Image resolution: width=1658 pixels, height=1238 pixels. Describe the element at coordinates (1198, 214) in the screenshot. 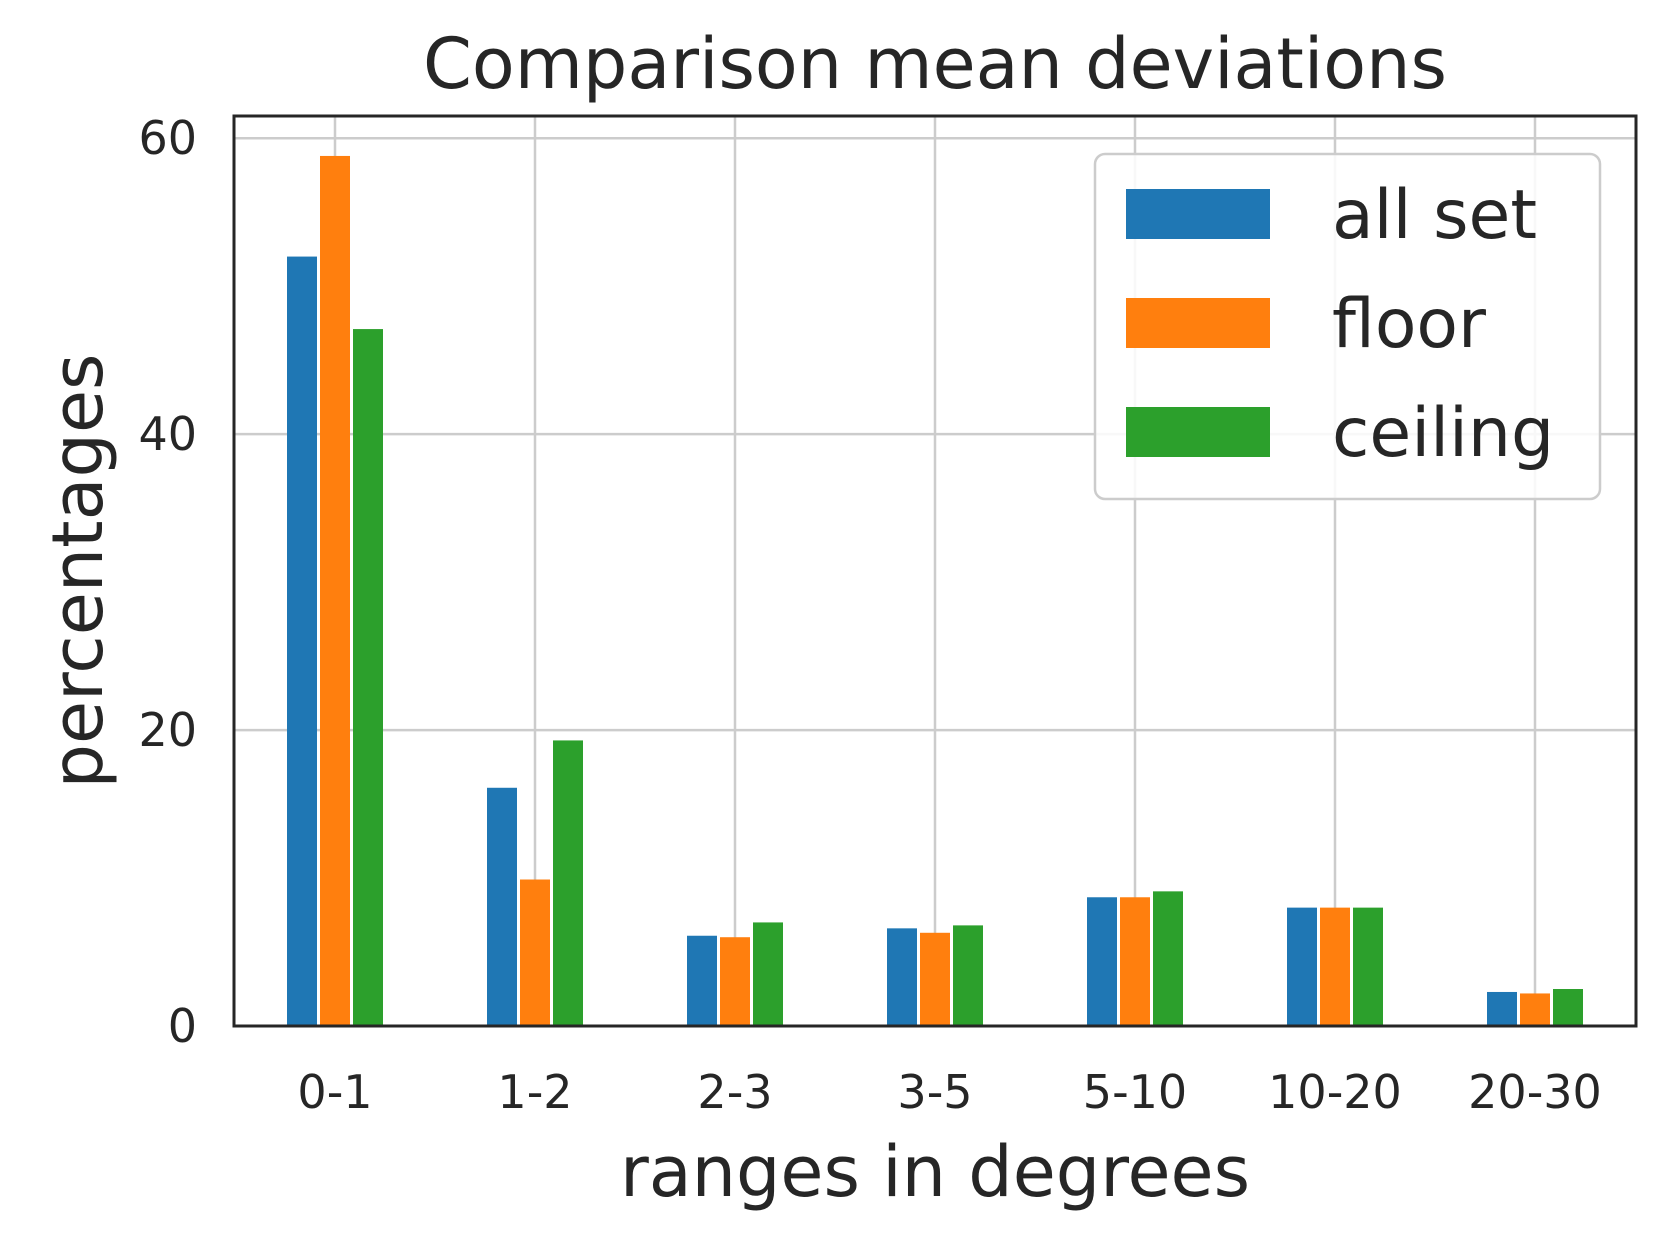

I see `legend-swatch-all-set` at that location.